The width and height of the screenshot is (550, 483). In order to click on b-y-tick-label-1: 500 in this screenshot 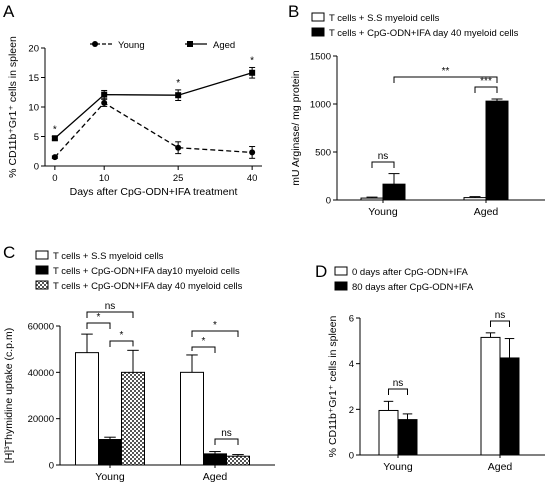, I will do `click(323, 153)`.